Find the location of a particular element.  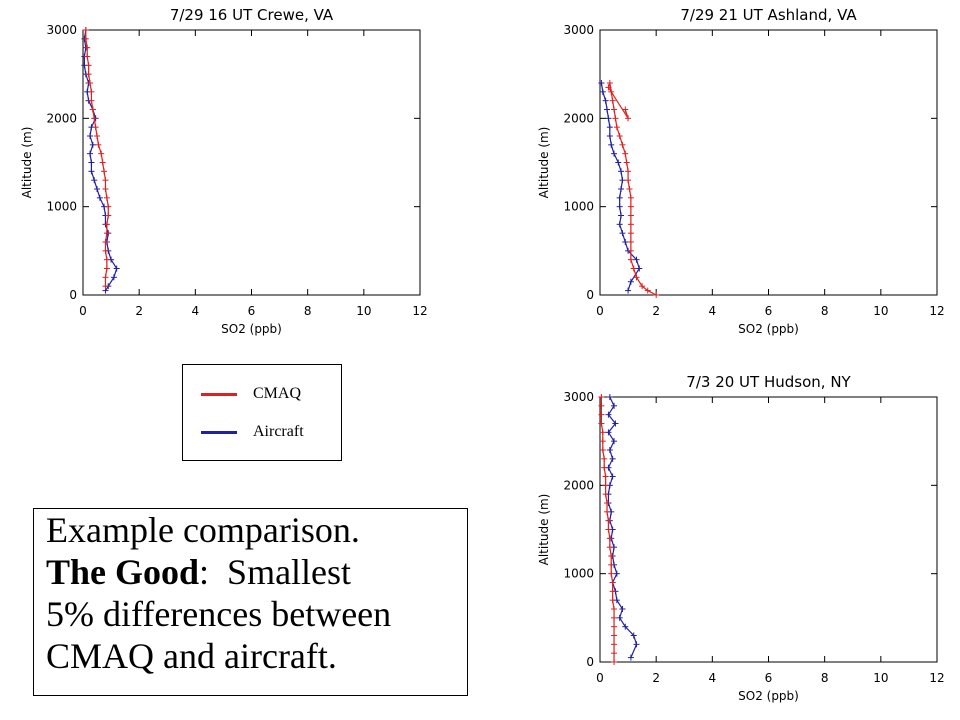

x-tick-label: 10 is located at coordinates (880, 311).